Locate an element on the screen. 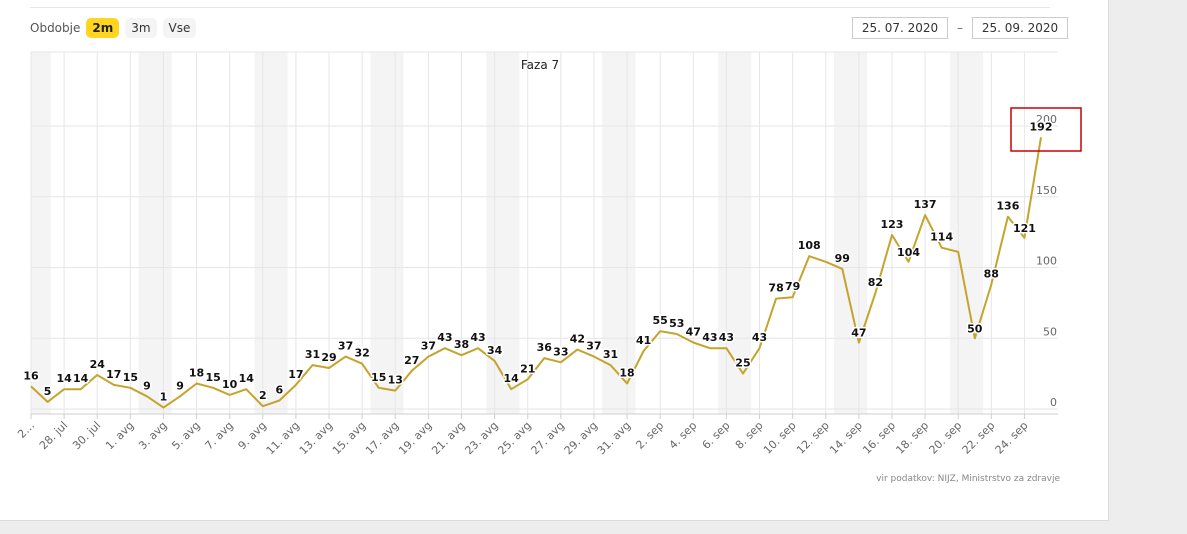  date-to-input: 25. 09. 2020 is located at coordinates (1020, 28).